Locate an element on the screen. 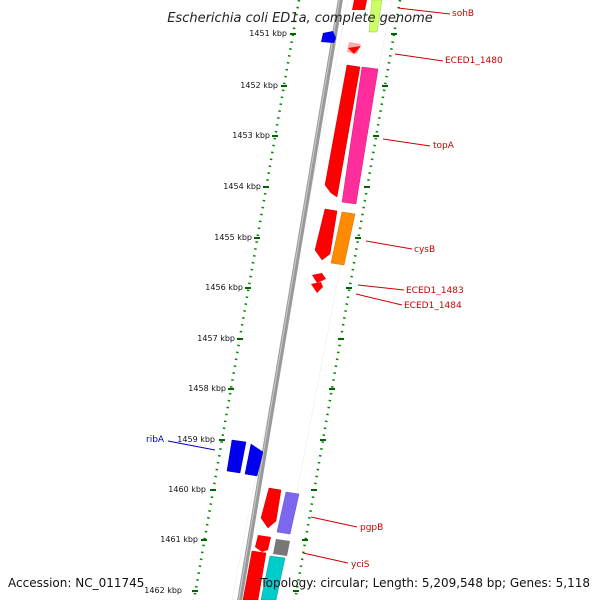 The height and width of the screenshot is (600, 600). tick-label-1455: 1455 kbp is located at coordinates (233, 237).